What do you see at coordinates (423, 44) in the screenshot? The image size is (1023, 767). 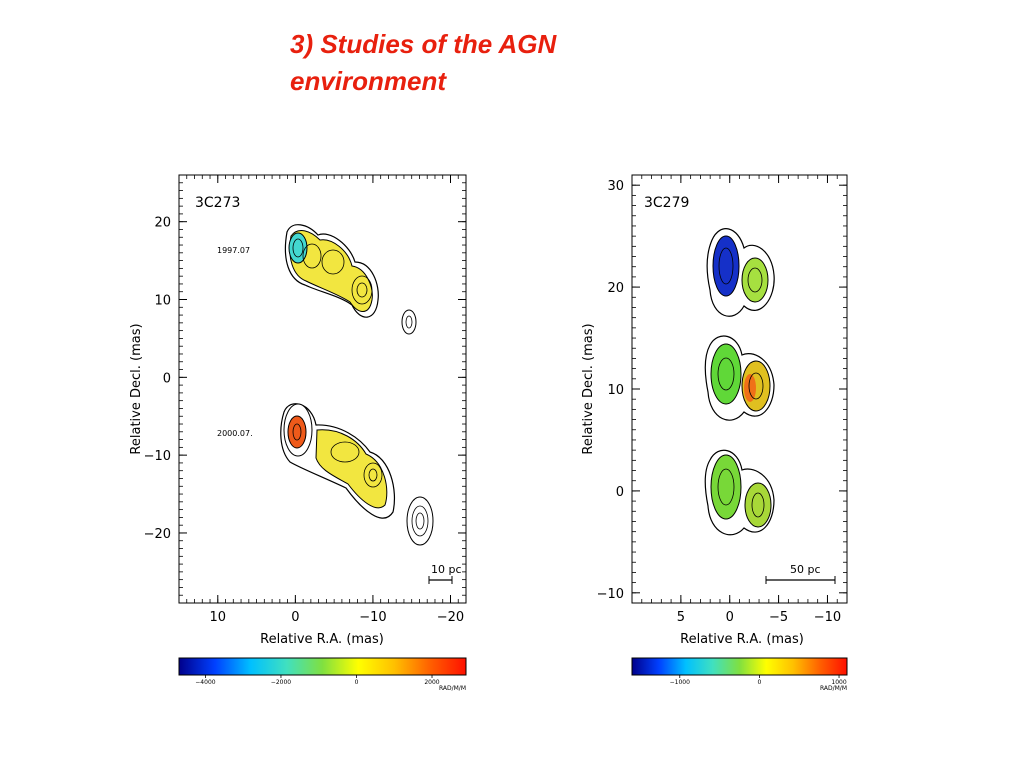 I see `slide-title-line-1: 3) Studies of the AGN` at bounding box center [423, 44].